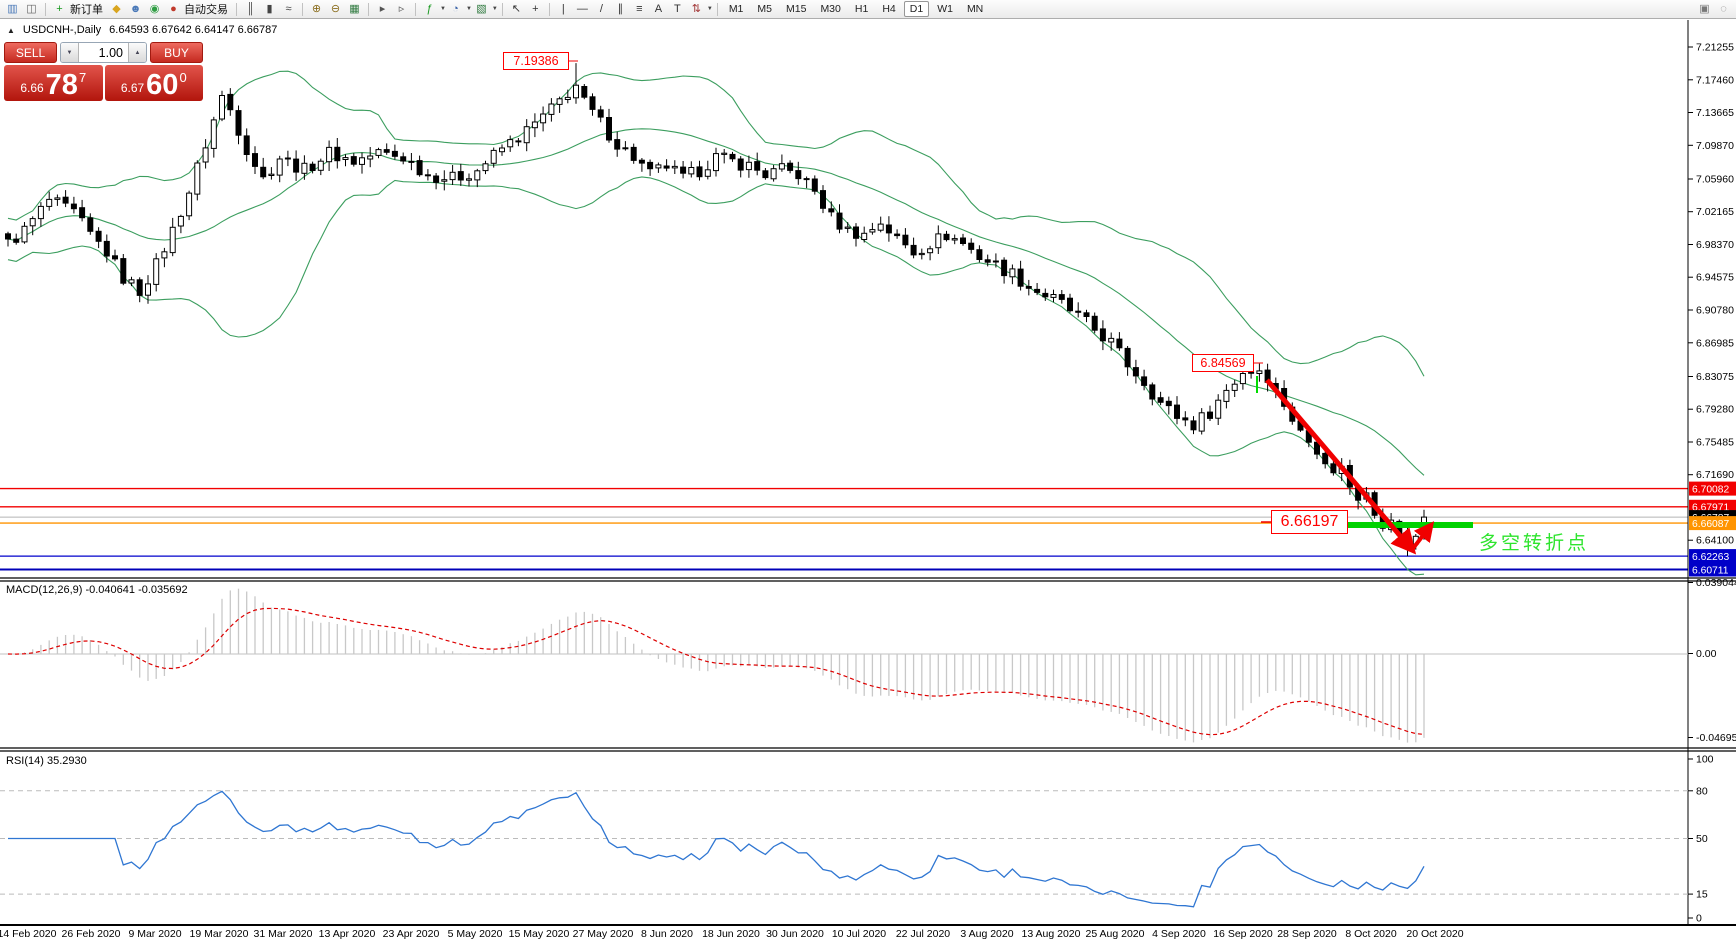 Image resolution: width=1736 pixels, height=943 pixels. Describe the element at coordinates (59, 9) in the screenshot. I see `new-order-icon: +` at that location.